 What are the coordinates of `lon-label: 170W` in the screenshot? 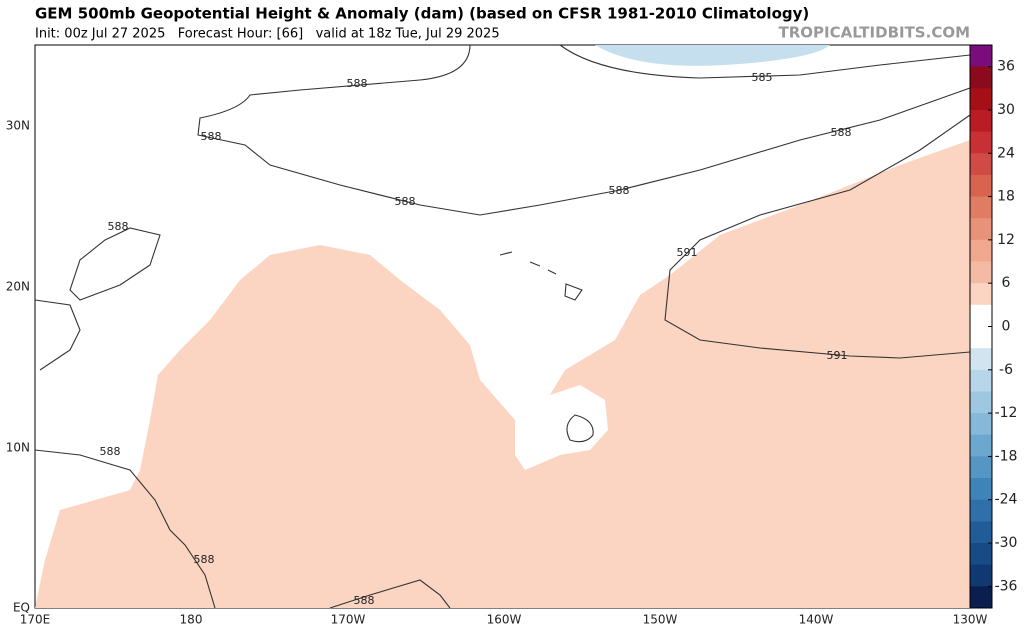 It's located at (348, 620).